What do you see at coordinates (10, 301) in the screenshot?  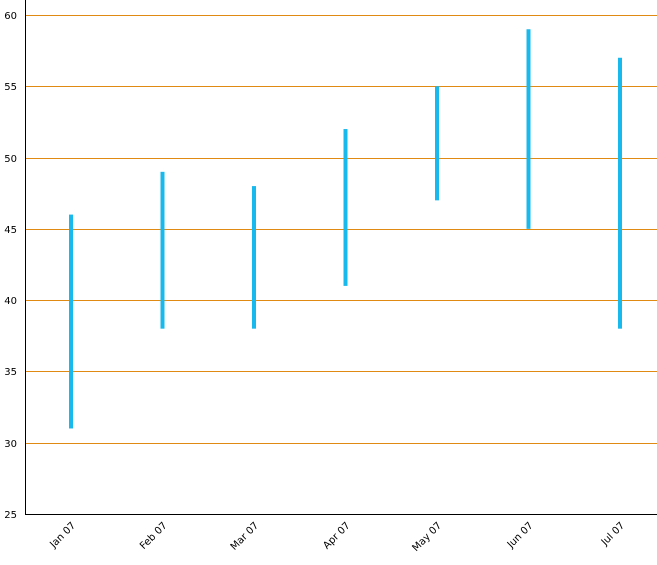 I see `y-tick-label: 40` at bounding box center [10, 301].